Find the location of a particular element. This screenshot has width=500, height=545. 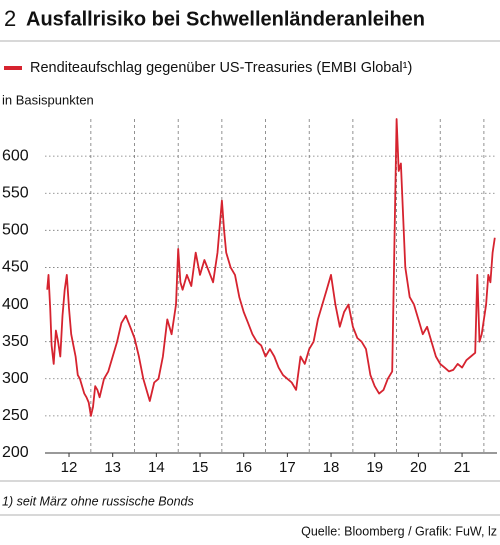

footnote: 1) seit März ohne russische Bonds is located at coordinates (98, 501).